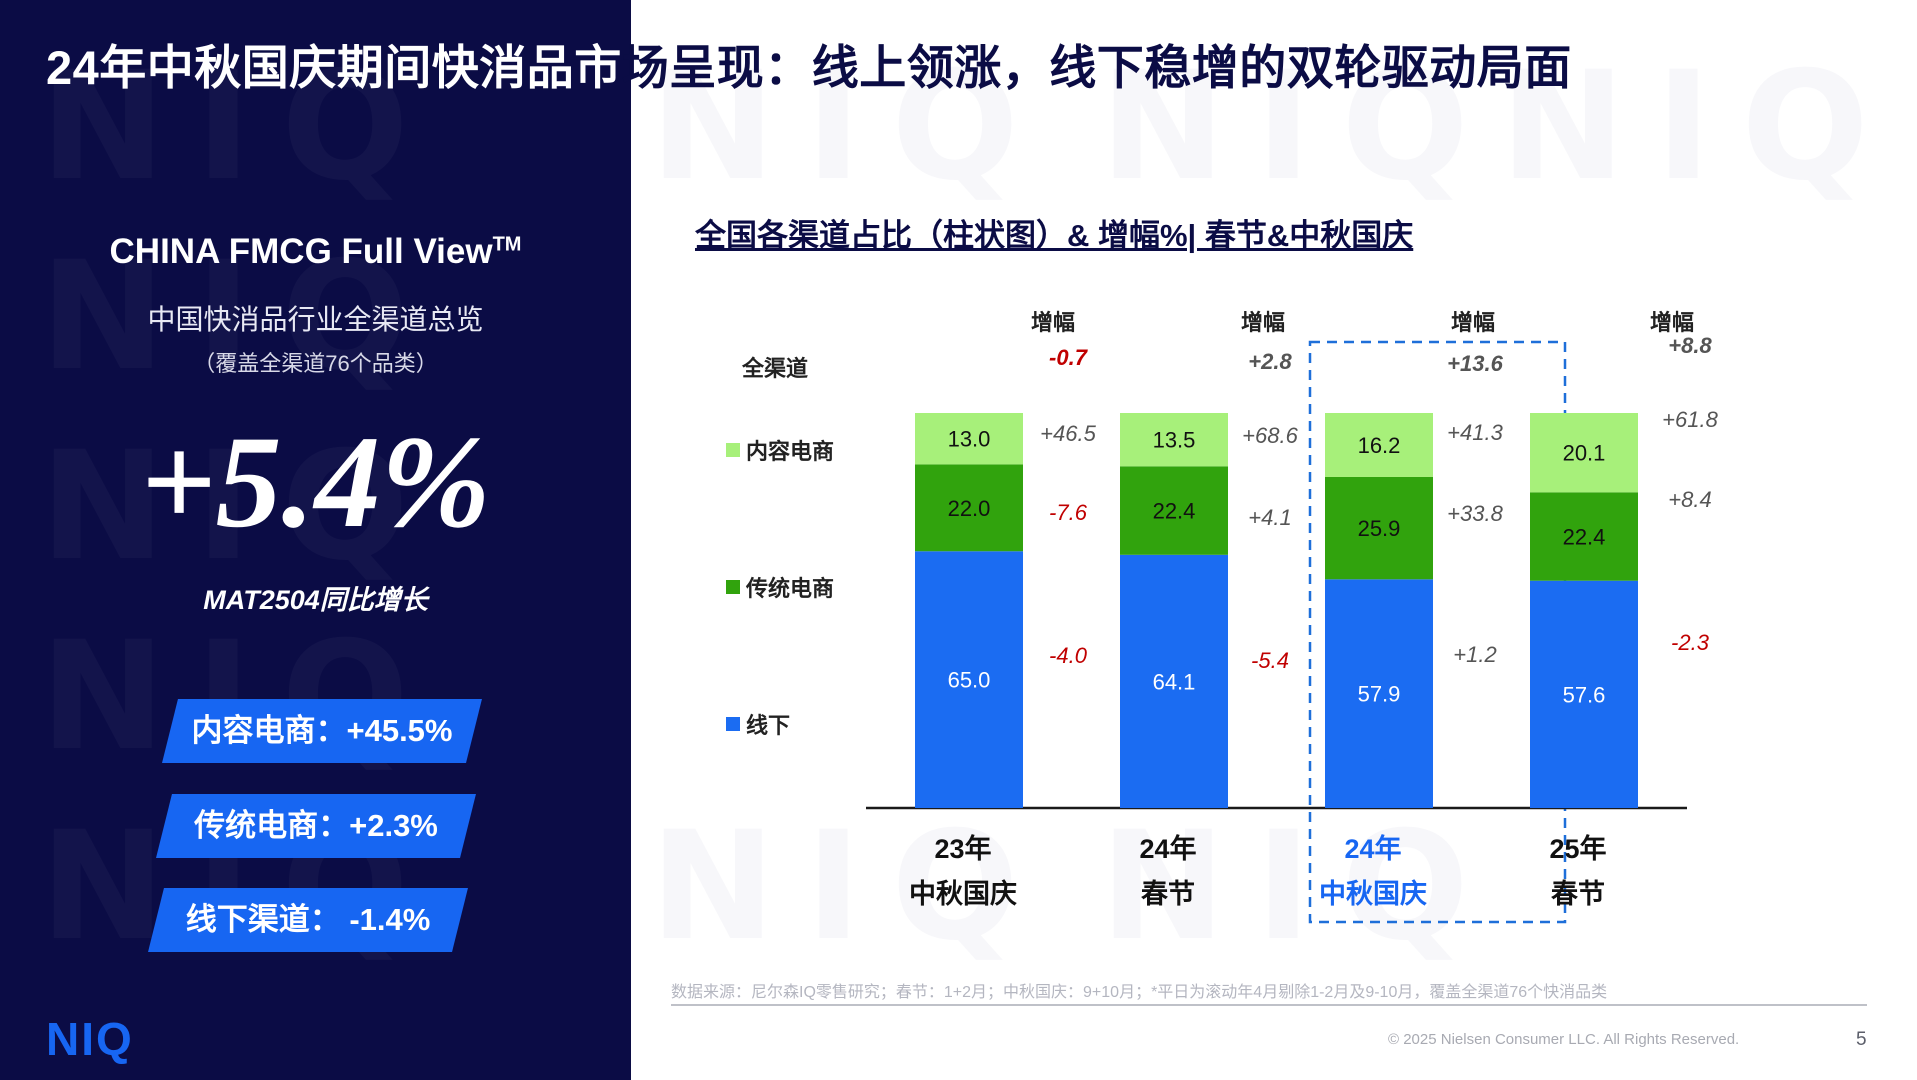  I want to click on data-label: 13.0, so click(969, 439).